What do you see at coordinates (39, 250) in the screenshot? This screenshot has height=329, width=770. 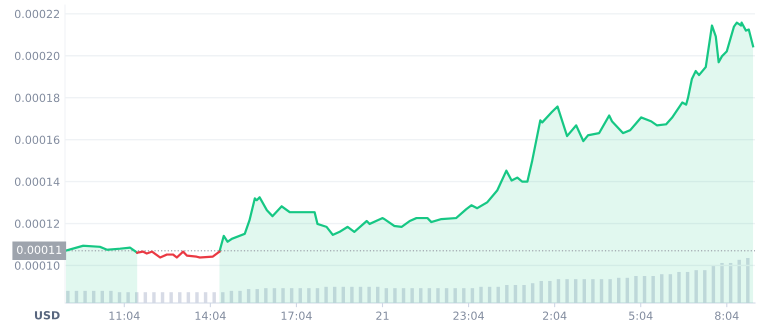 I see `ref-line-label: 0.00011` at bounding box center [39, 250].